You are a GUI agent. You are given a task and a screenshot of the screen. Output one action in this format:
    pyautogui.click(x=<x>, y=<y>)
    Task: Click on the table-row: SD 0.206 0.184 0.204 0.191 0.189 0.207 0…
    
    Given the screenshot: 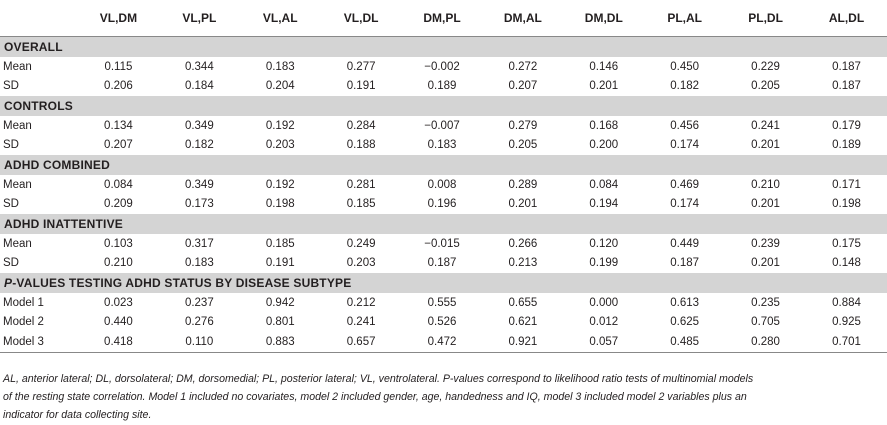 What is the action you would take?
    pyautogui.click(x=443, y=87)
    